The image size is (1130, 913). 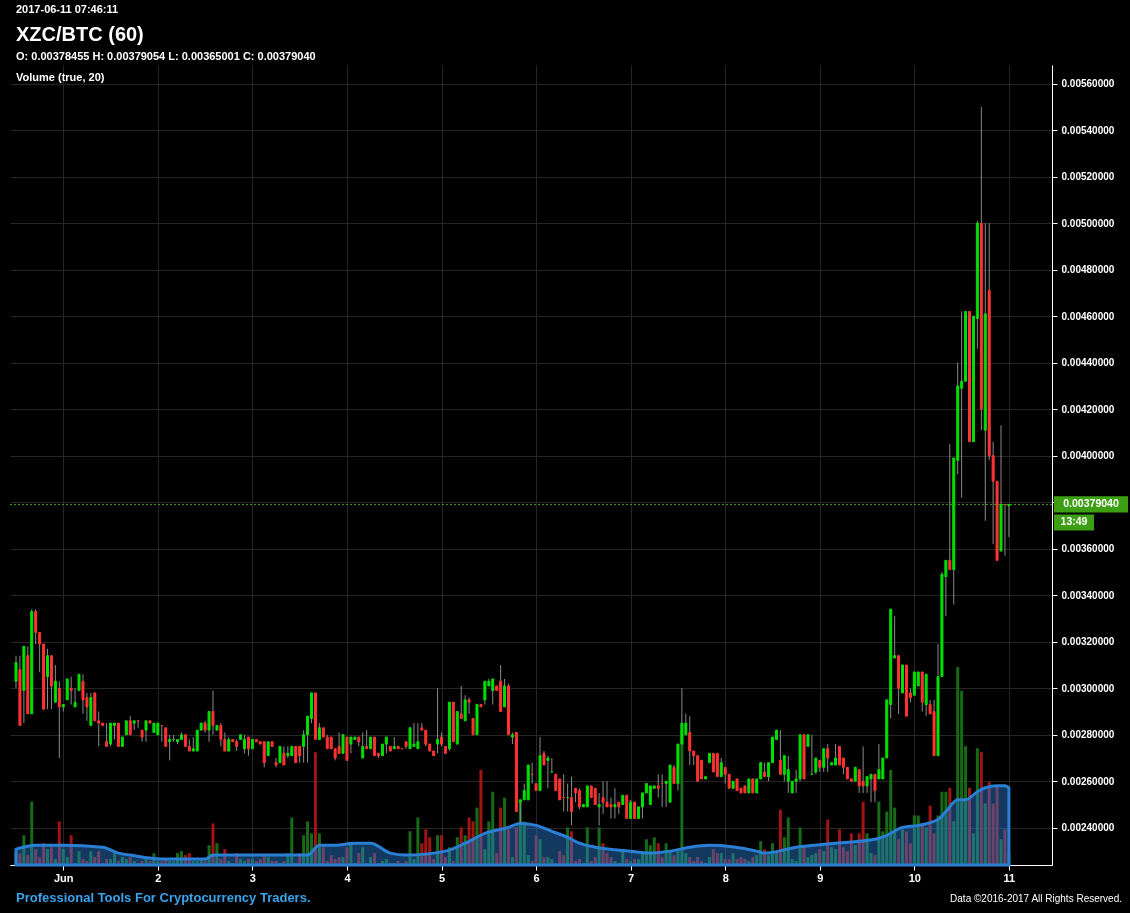 What do you see at coordinates (631, 877) in the screenshot?
I see `x-tick-label: 7` at bounding box center [631, 877].